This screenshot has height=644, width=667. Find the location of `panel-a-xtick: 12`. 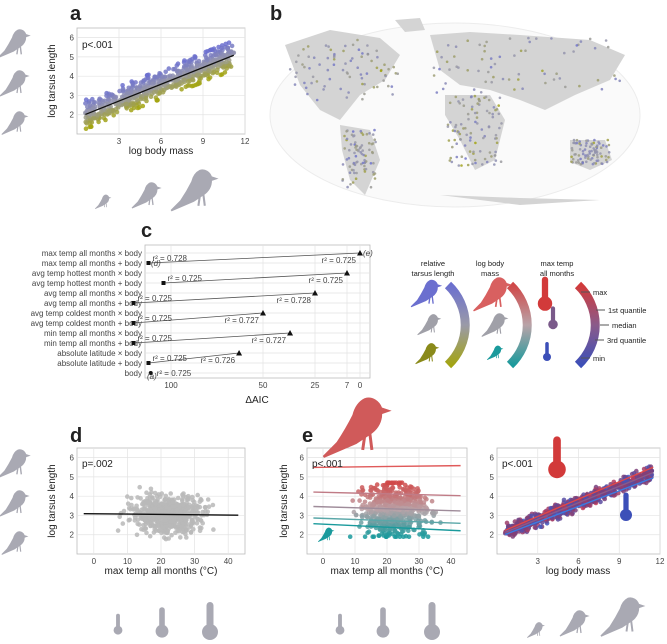

panel-a-xtick: 12 is located at coordinates (245, 141).